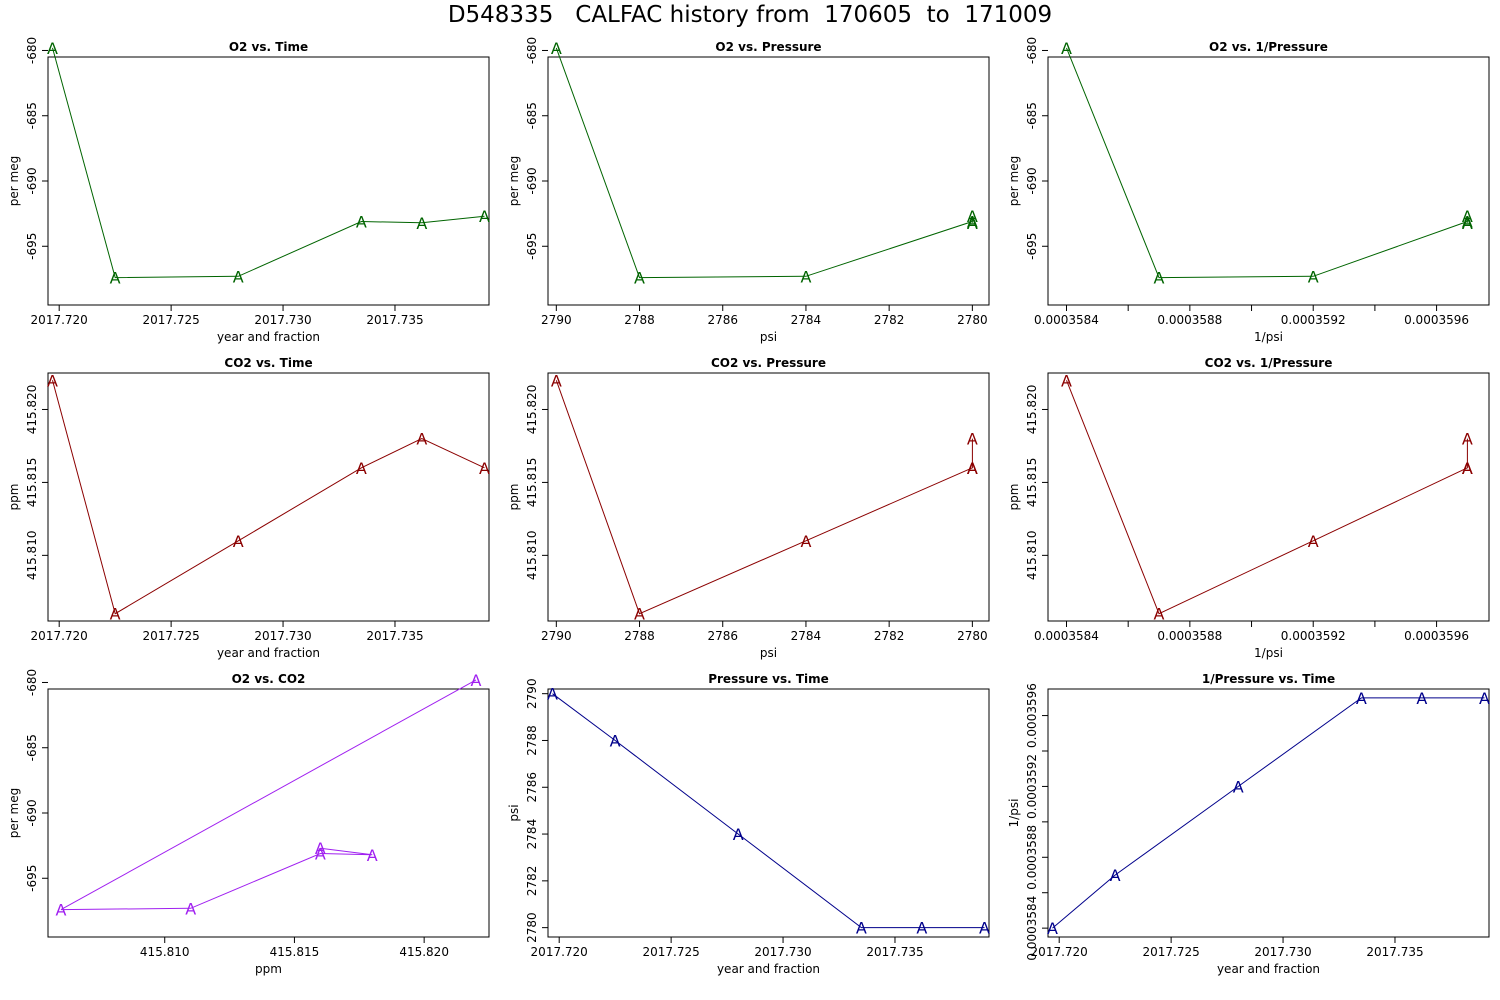 The image size is (1500, 1000). Describe the element at coordinates (1268, 47) in the screenshot. I see `chart-title: O2 vs. 1/Pressure` at that location.